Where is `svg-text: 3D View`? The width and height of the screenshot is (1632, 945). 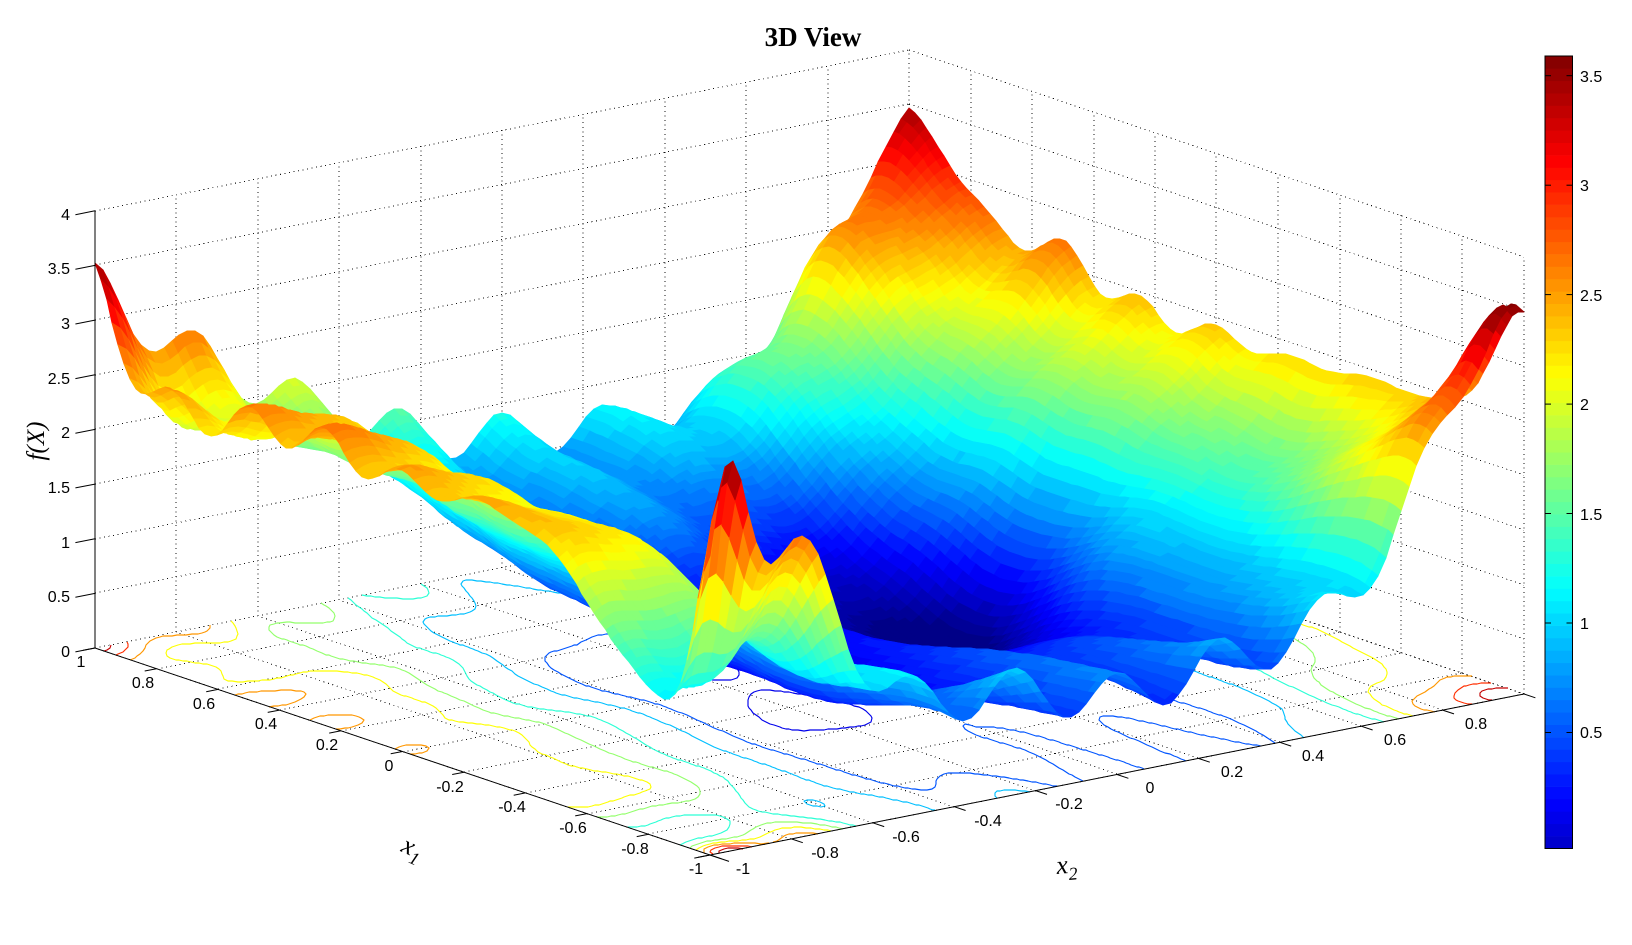
svg-text: 3D View is located at coordinates (813, 37).